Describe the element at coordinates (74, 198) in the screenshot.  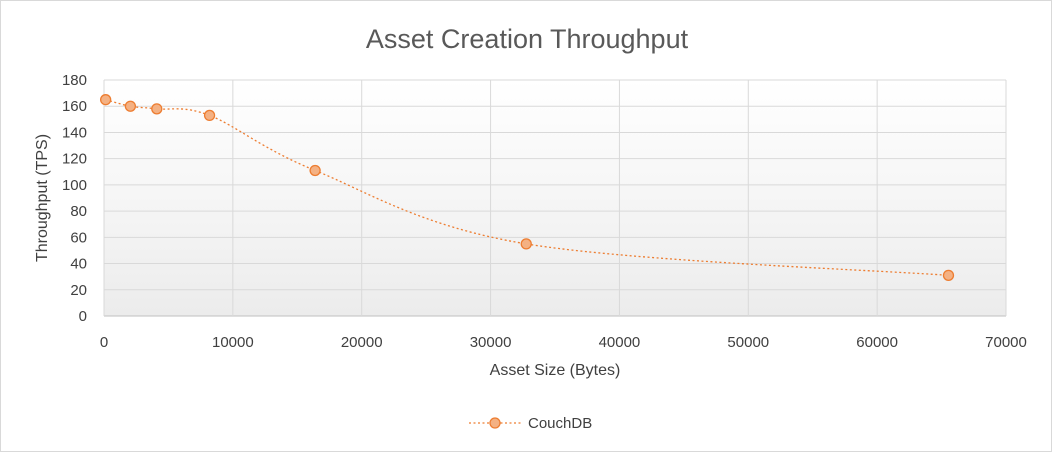
I see `y-axis-tick-labels: 0 20 40 60 80 100 120 140 160 180` at that location.